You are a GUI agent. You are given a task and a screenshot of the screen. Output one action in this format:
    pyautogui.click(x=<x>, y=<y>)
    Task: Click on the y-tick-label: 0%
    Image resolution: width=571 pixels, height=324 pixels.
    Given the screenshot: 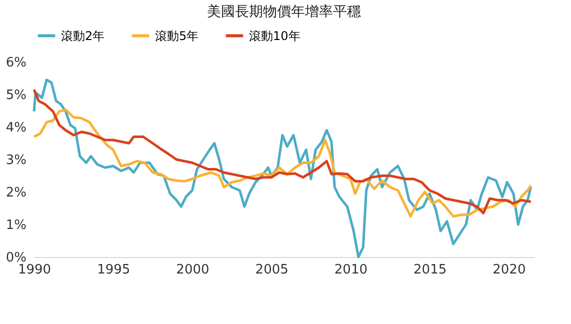 What is the action you would take?
    pyautogui.click(x=16, y=258)
    